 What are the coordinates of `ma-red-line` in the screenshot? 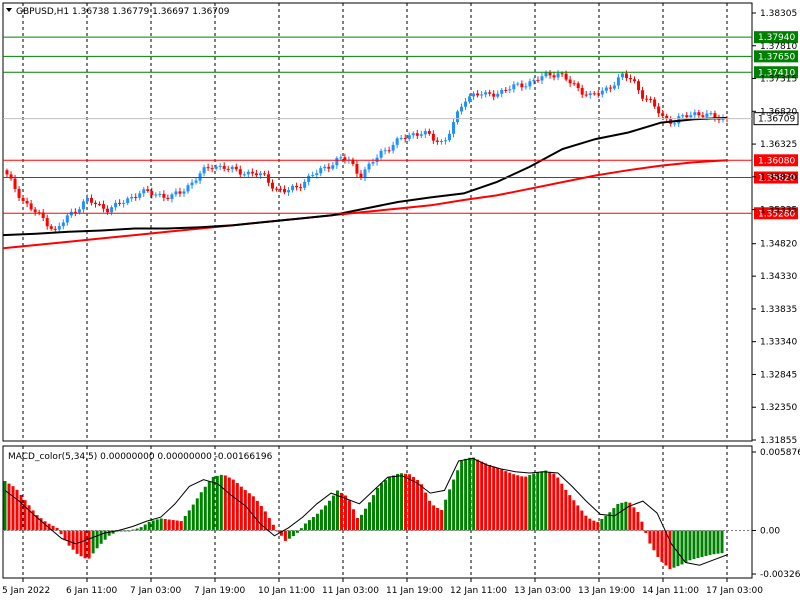 It's located at (365, 204).